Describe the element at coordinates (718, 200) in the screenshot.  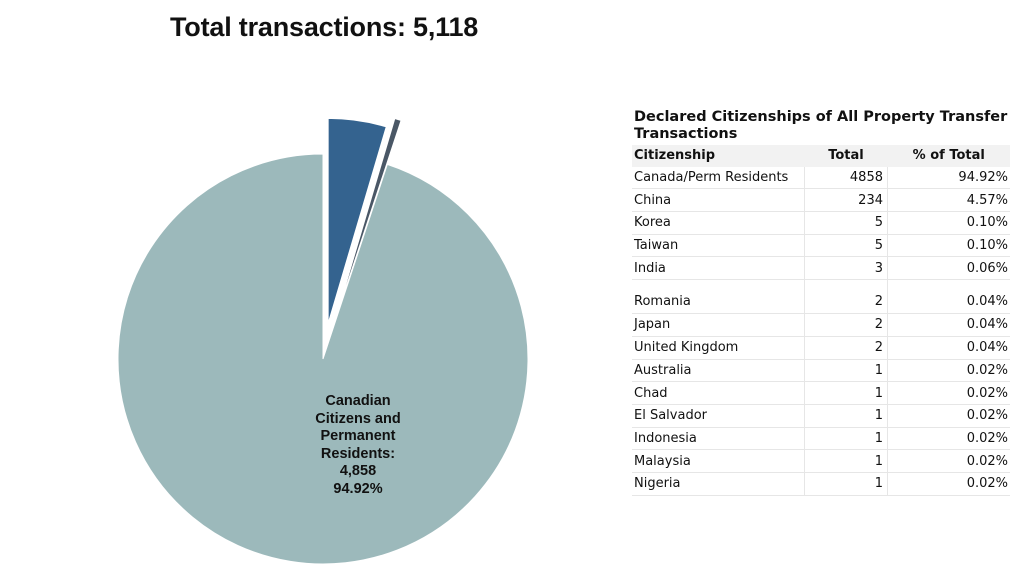
I see `citizenship-cell: China` at that location.